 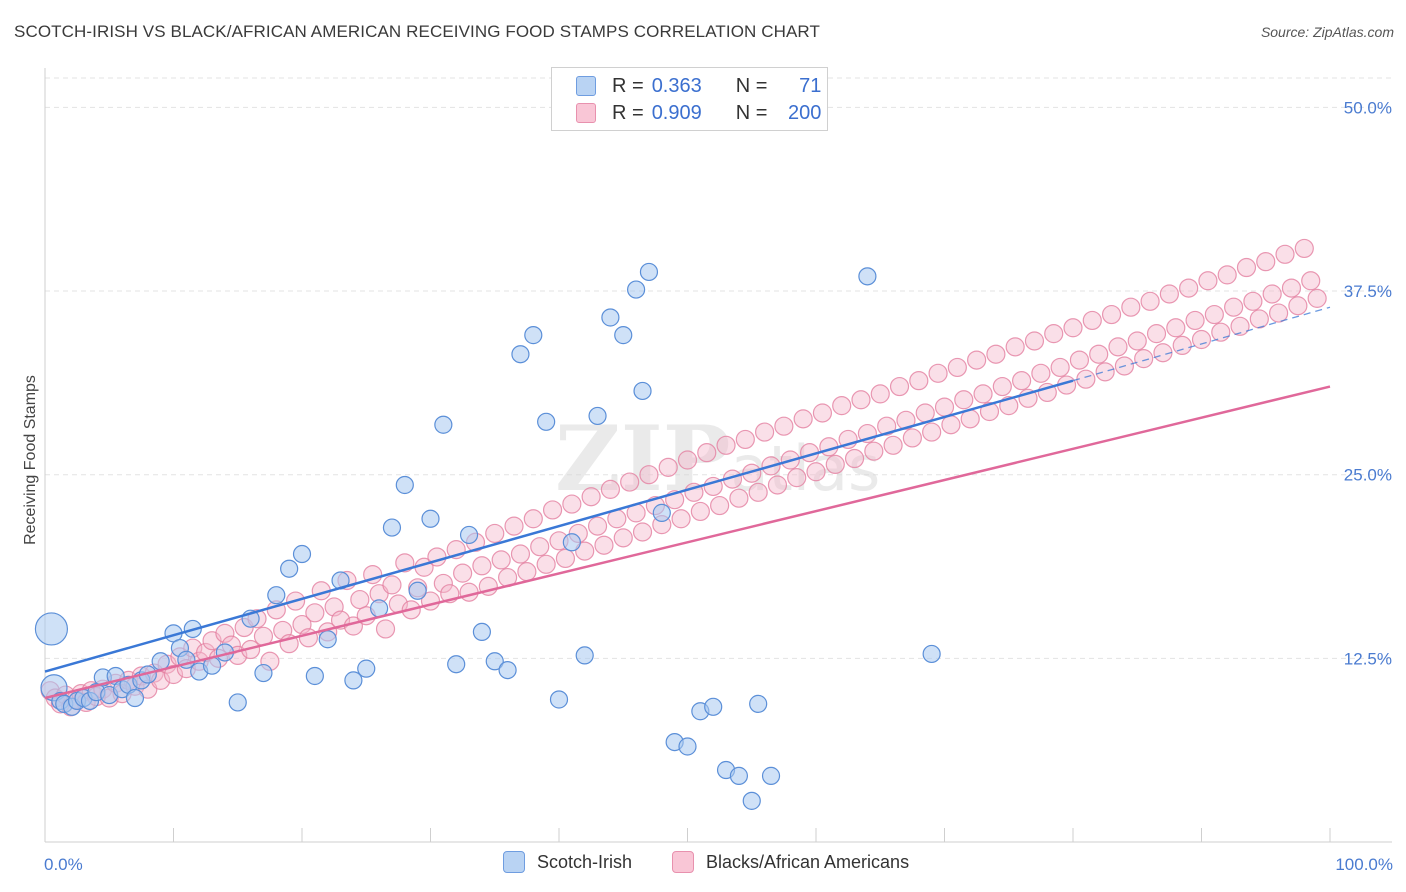 I want to click on legend-swatch-pink, so click(x=683, y=862).